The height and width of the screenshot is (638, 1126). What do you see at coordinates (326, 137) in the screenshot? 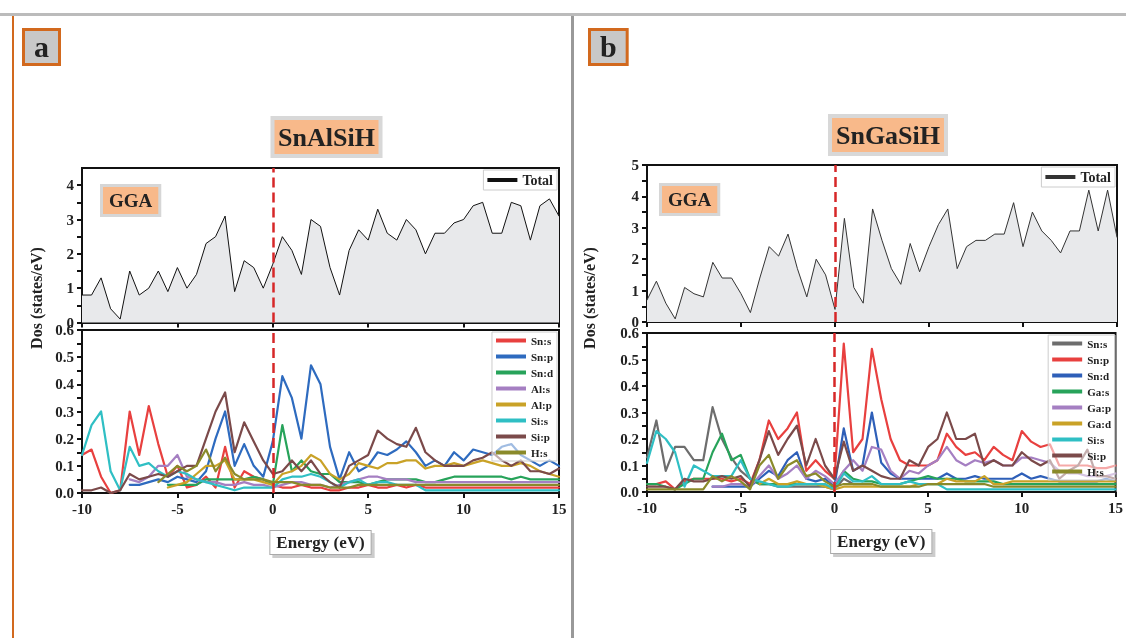
I see `chart-title: SnAlSiH` at bounding box center [326, 137].